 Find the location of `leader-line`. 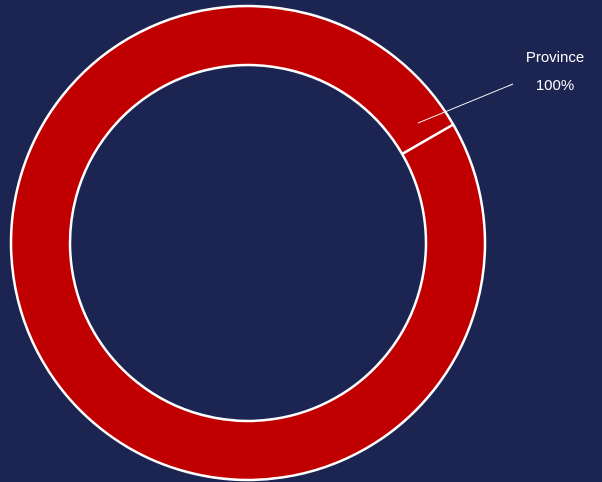

leader-line is located at coordinates (465, 103).